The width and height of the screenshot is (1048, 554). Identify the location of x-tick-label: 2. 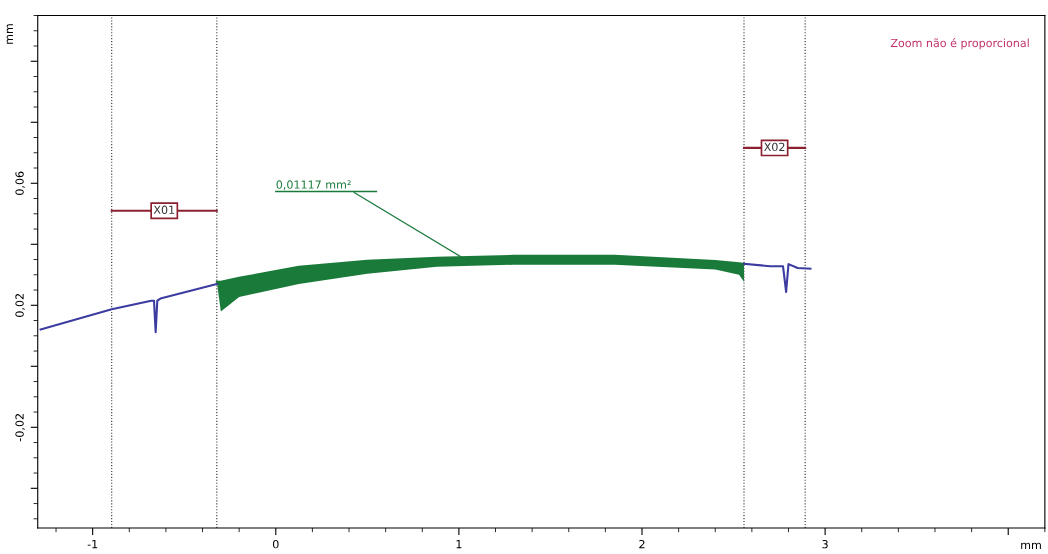
(642, 544).